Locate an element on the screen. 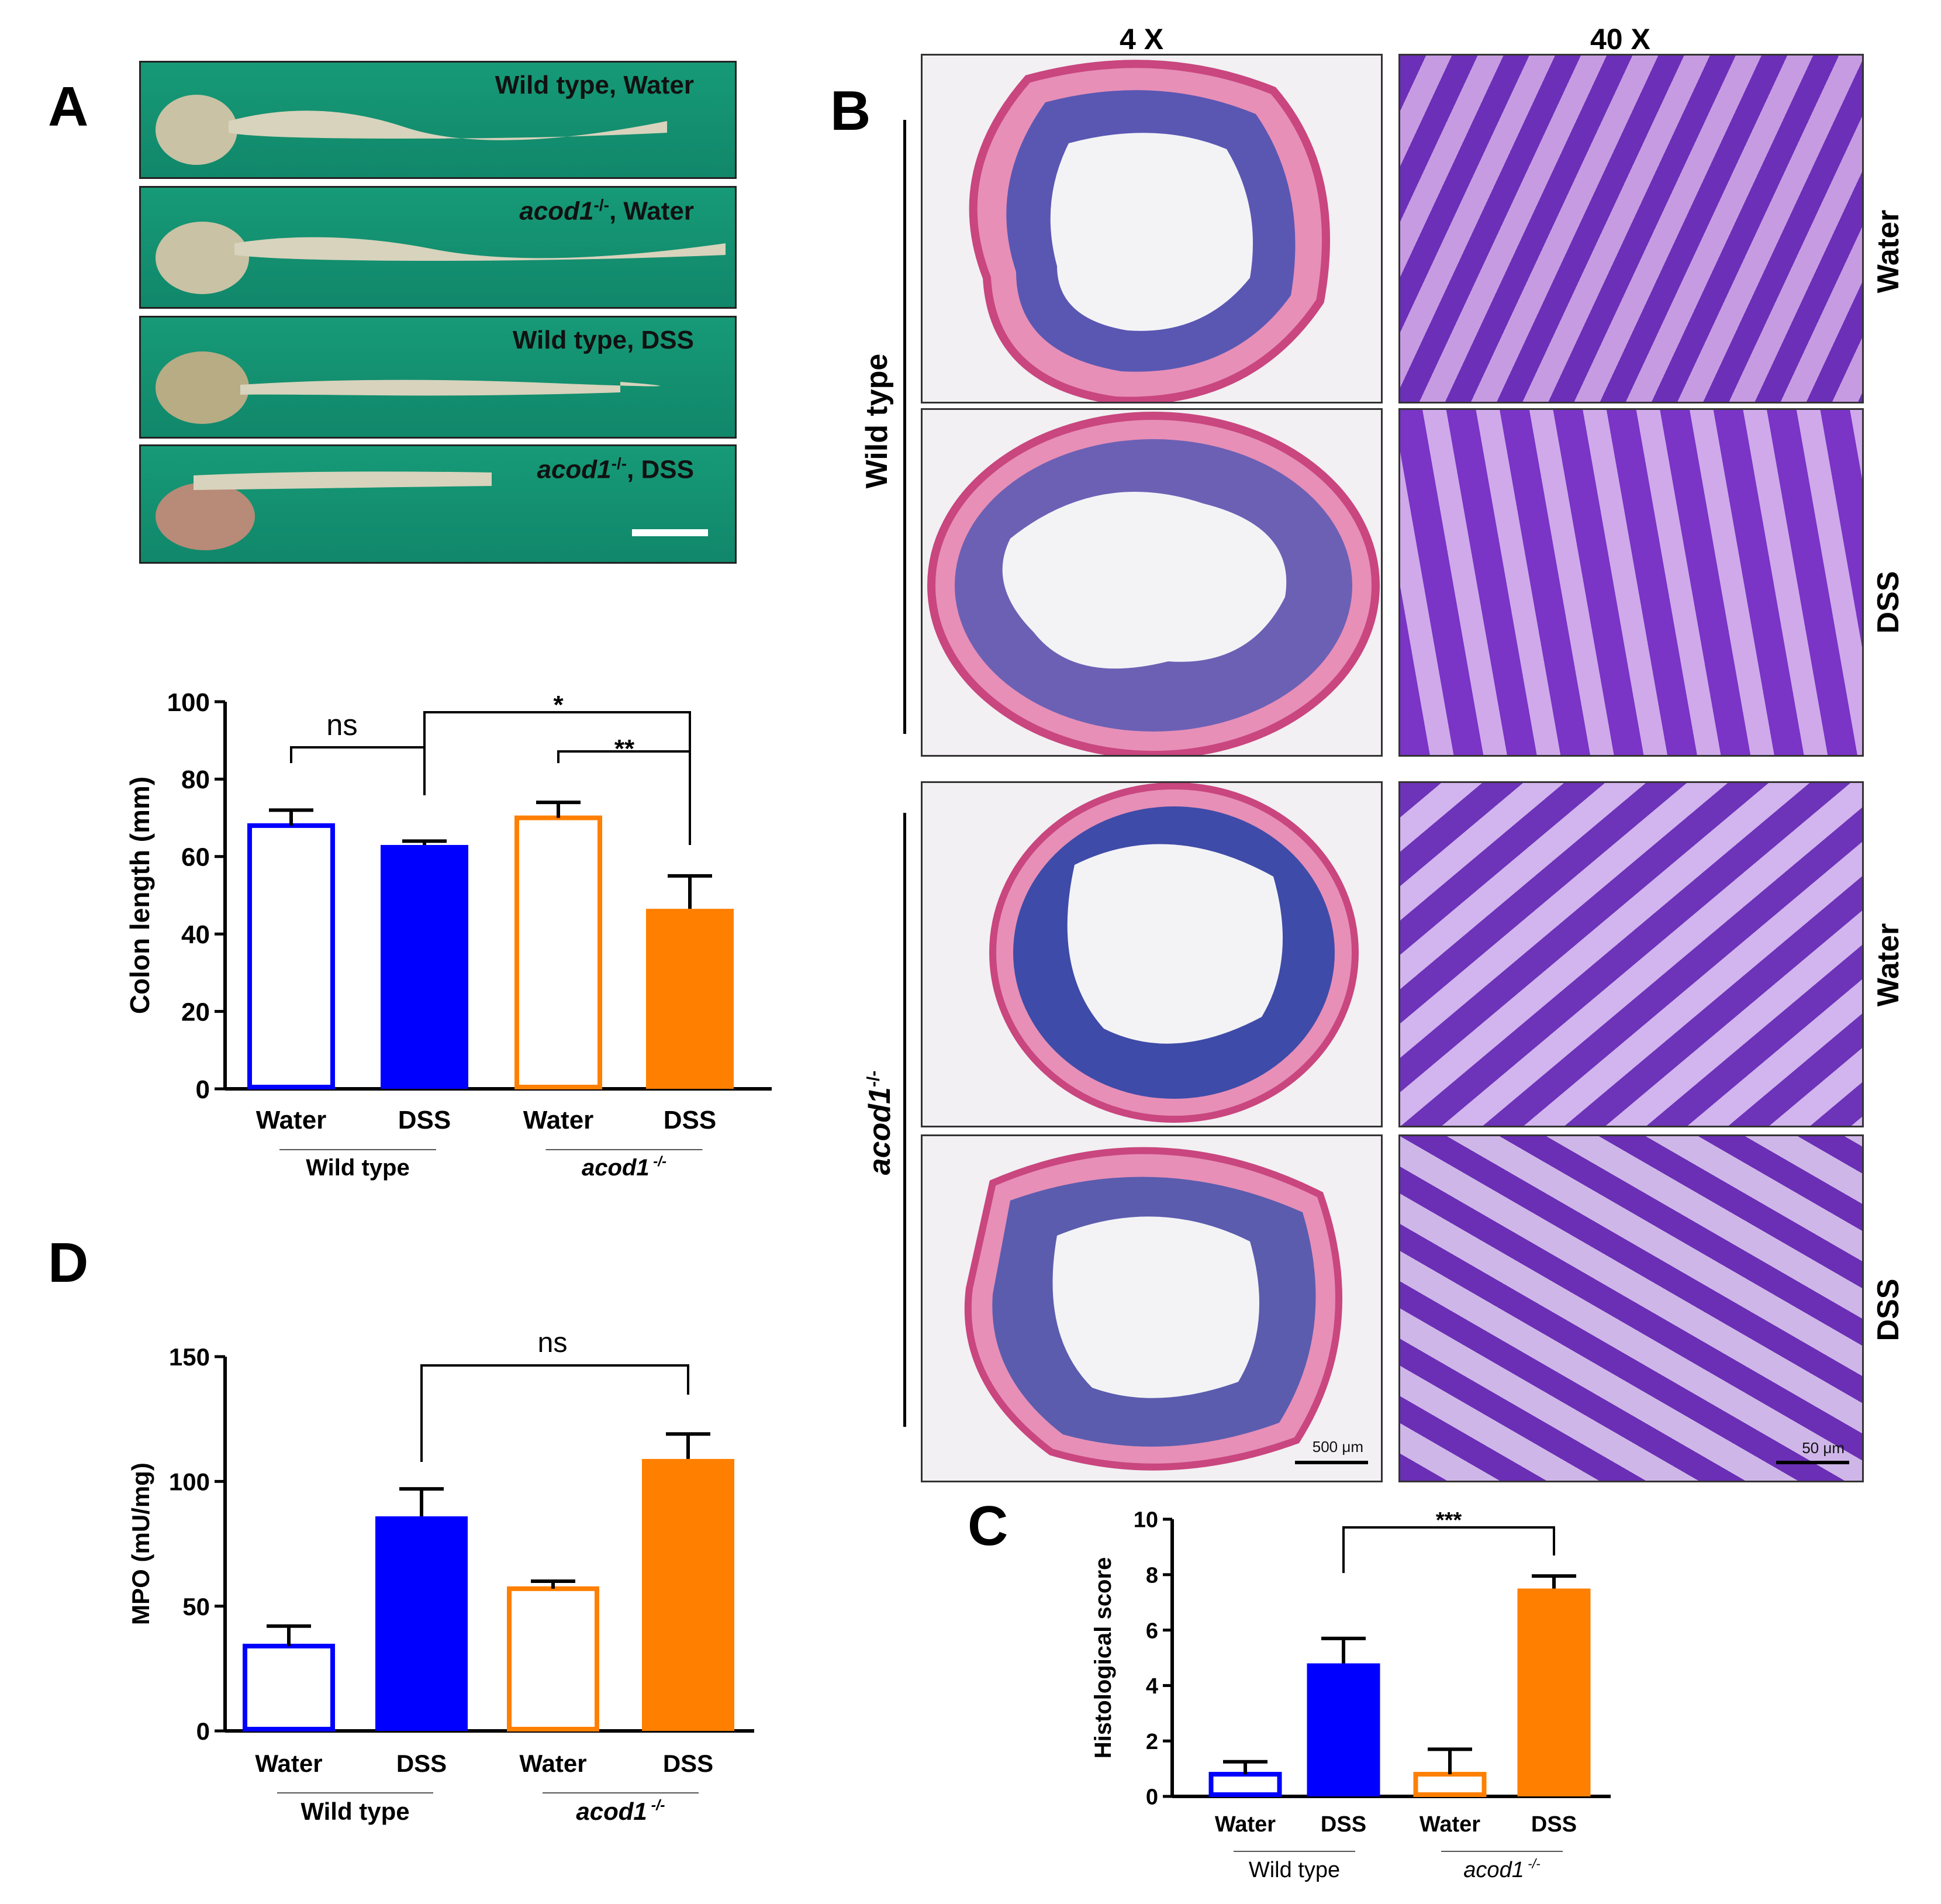 The image size is (1941, 1904). condition-text: , Water is located at coordinates (651, 211).